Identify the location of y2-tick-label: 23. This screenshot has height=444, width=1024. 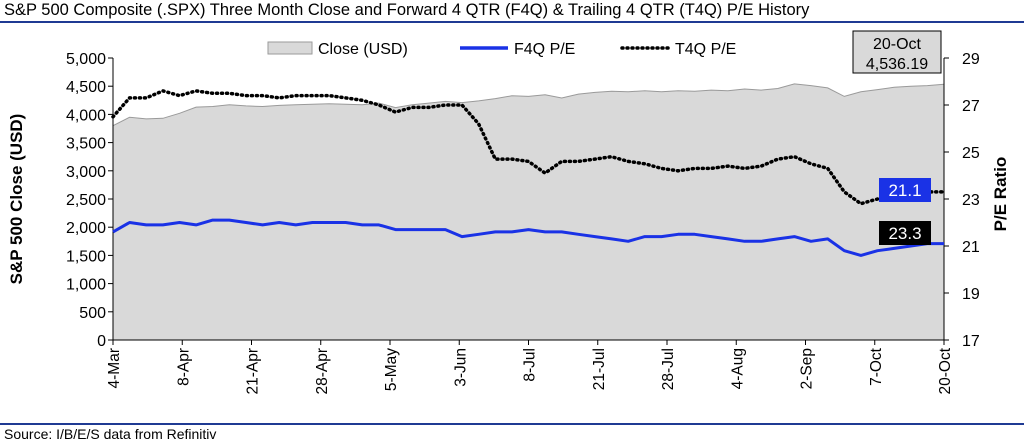
(971, 200).